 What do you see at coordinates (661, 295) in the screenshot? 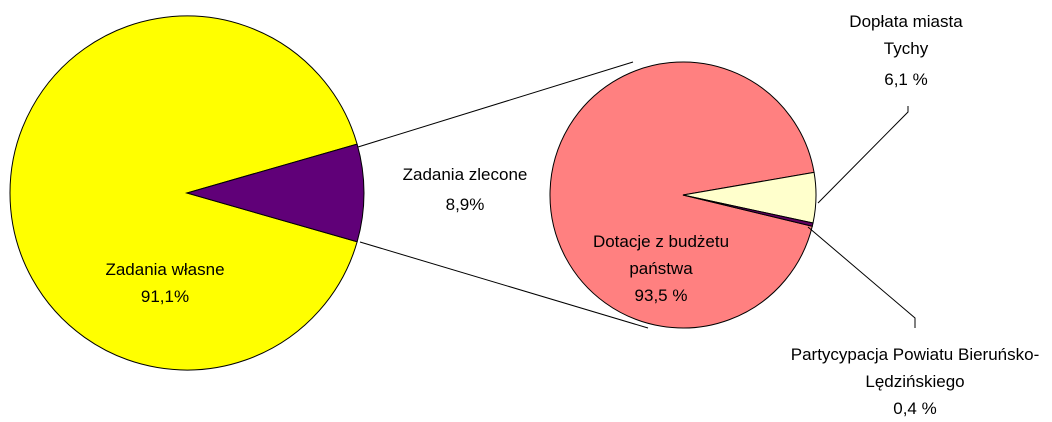
I see `slice-value: 93,5 %` at bounding box center [661, 295].